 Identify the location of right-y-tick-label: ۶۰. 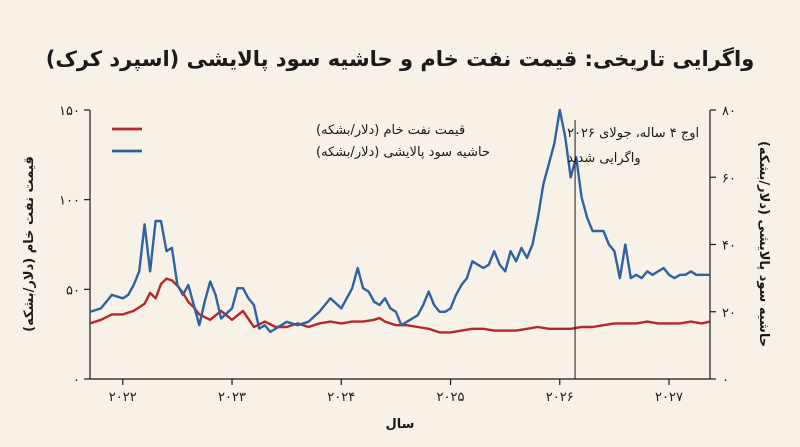
(729, 178).